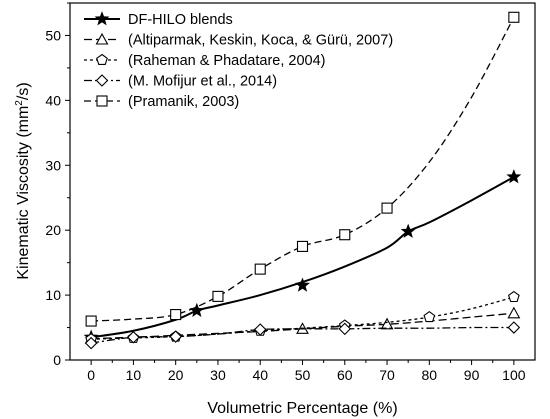  I want to click on legend-label: (Pramanik, 2003), so click(183, 102).